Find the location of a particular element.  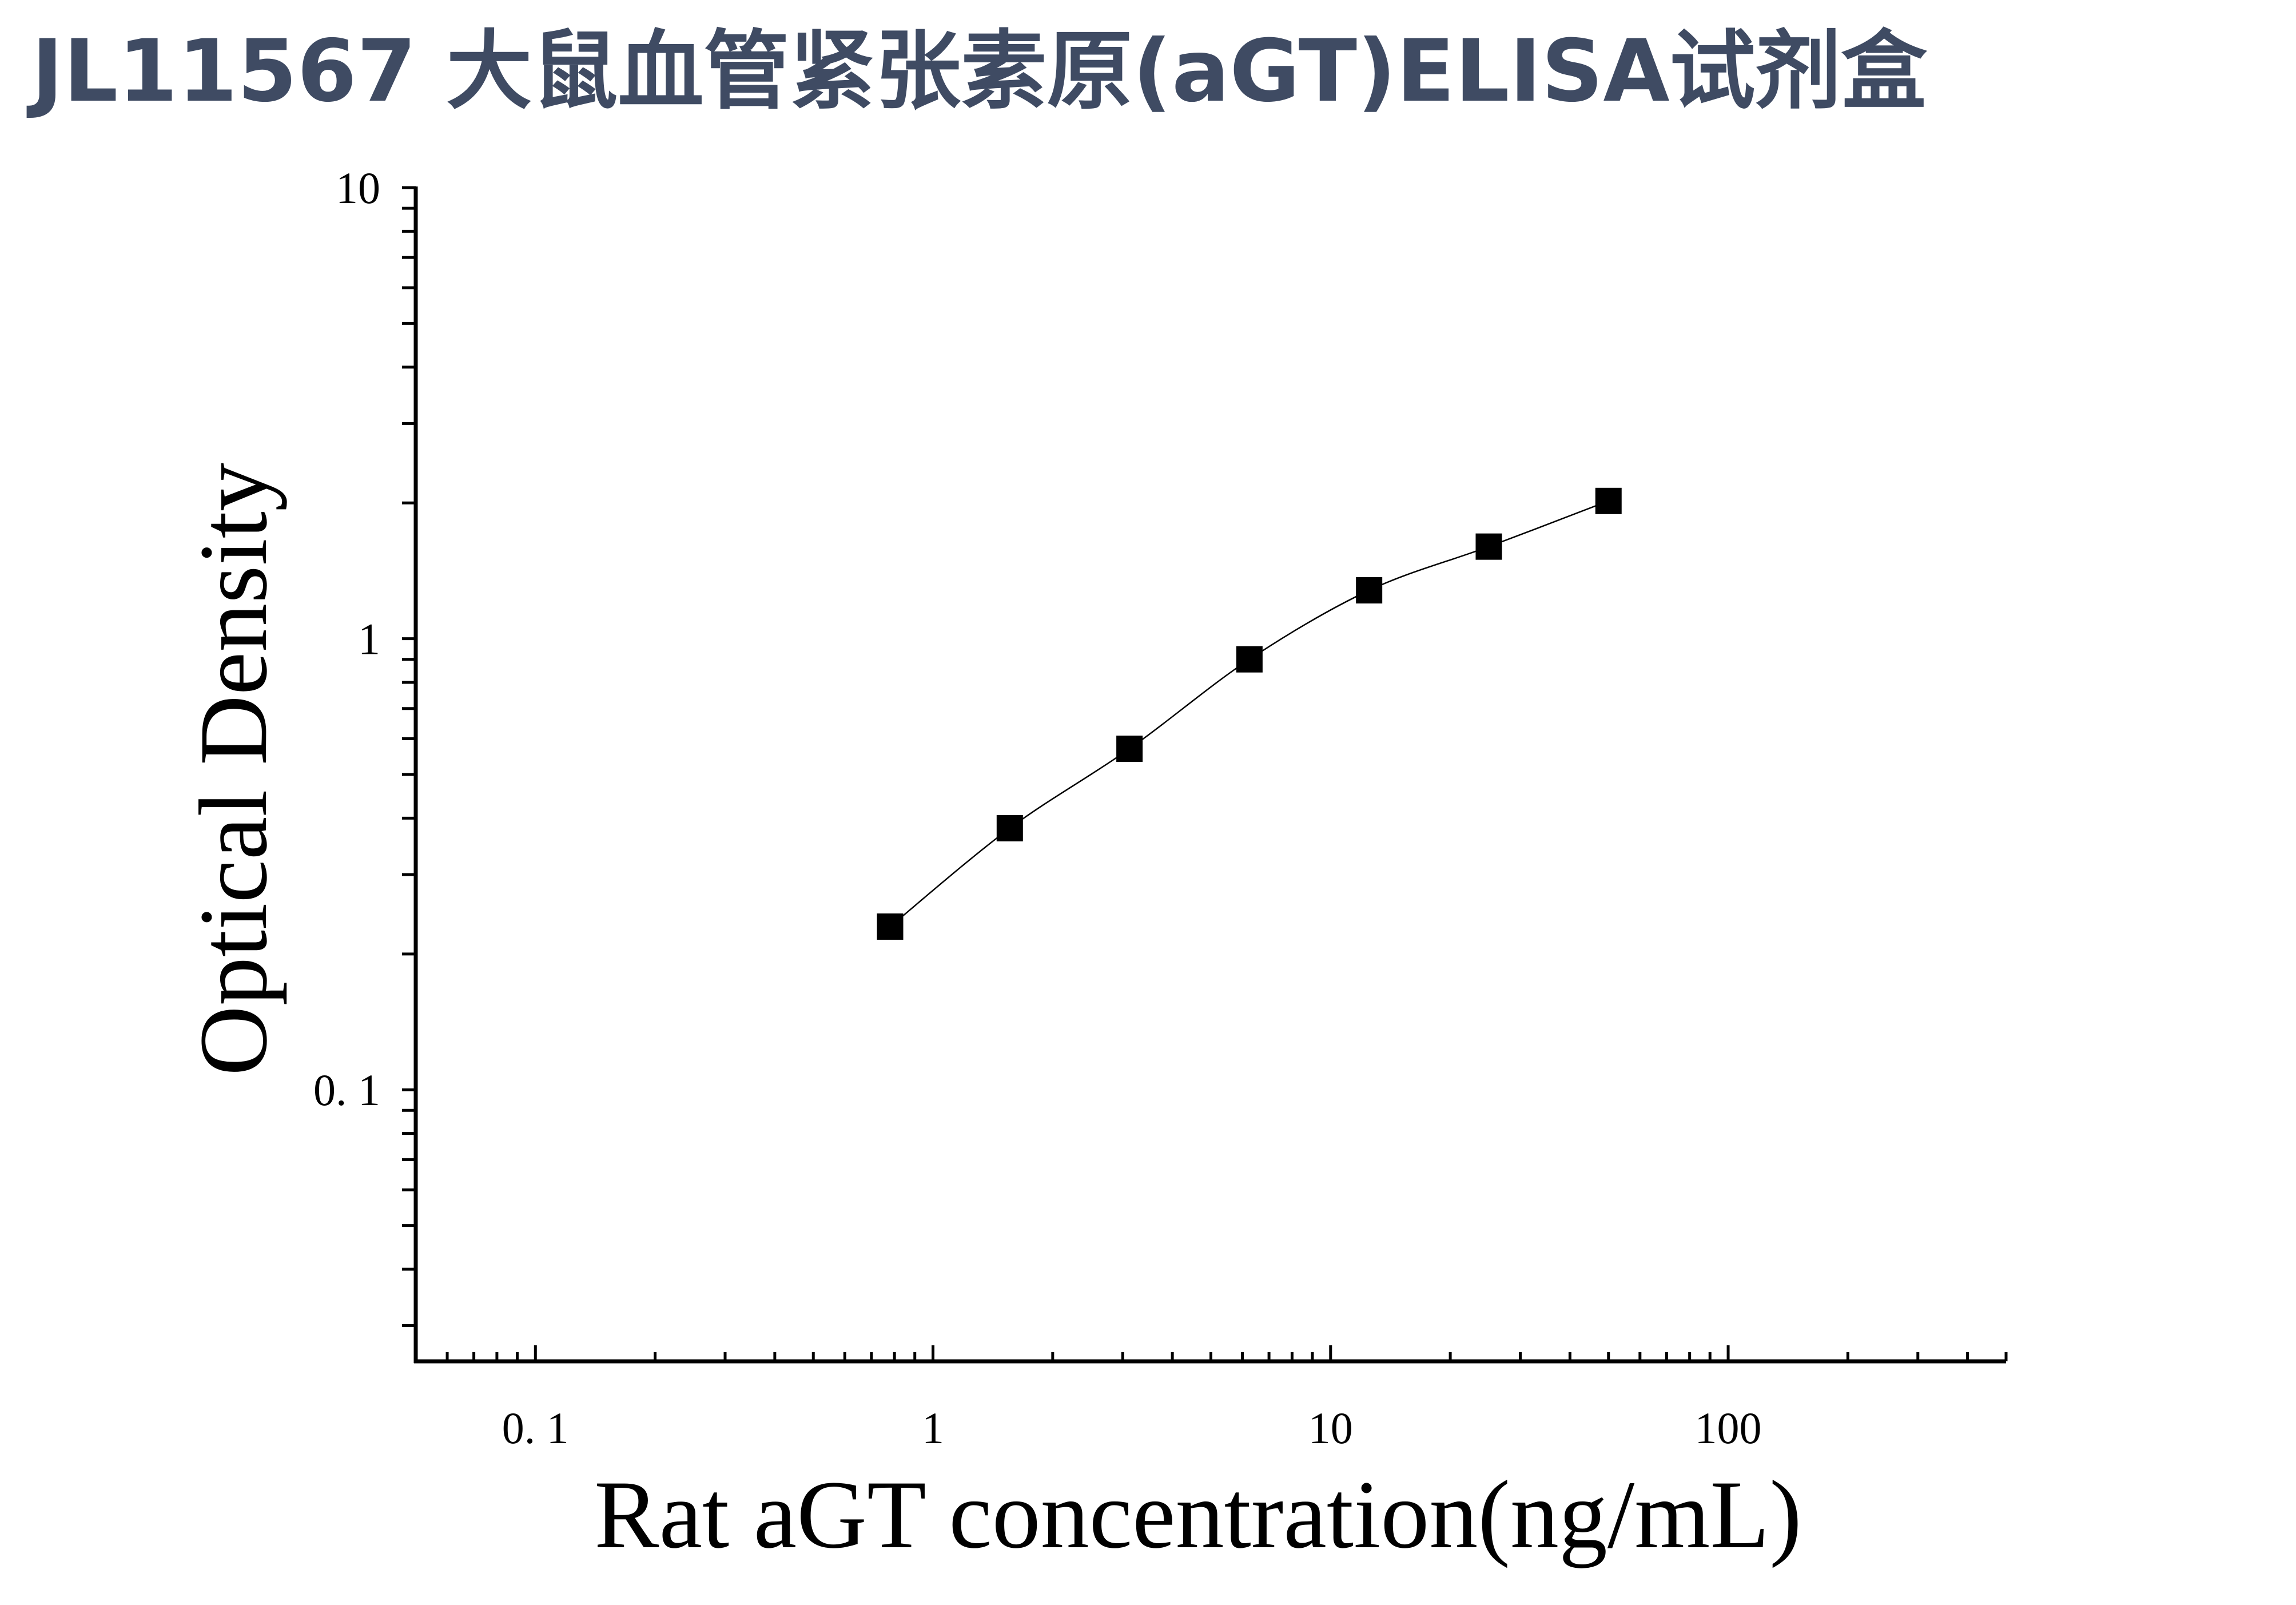

data-points is located at coordinates (1250, 713).